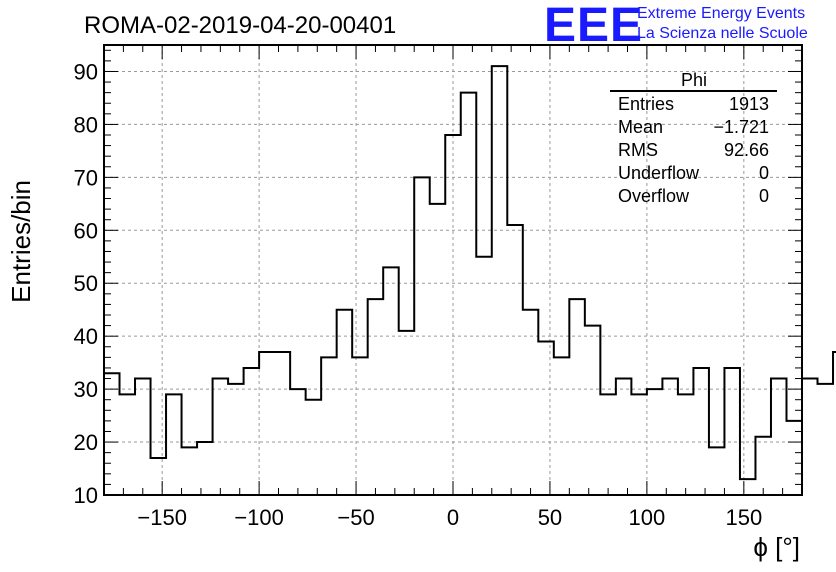 The width and height of the screenshot is (836, 572). What do you see at coordinates (593, 26) in the screenshot?
I see `eee-logo-mark: EEE` at bounding box center [593, 26].